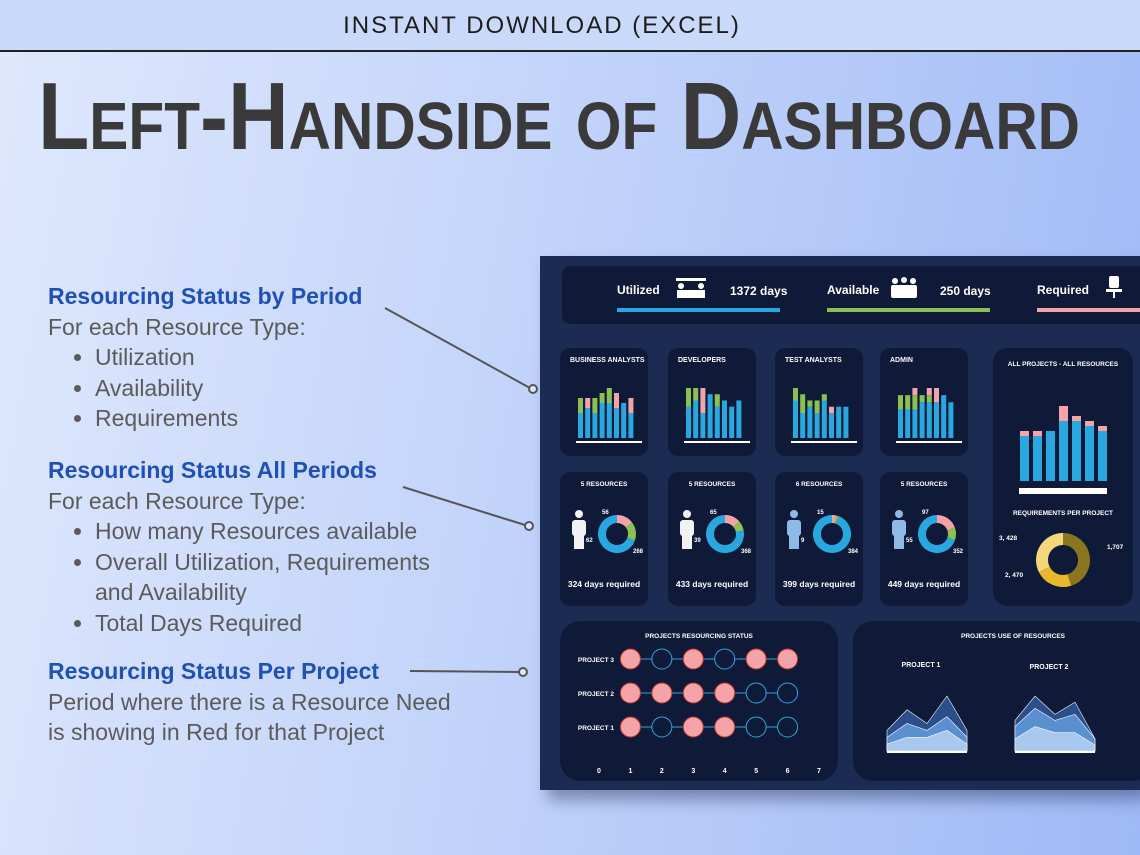  I want to click on donut-label: 352, so click(958, 552).